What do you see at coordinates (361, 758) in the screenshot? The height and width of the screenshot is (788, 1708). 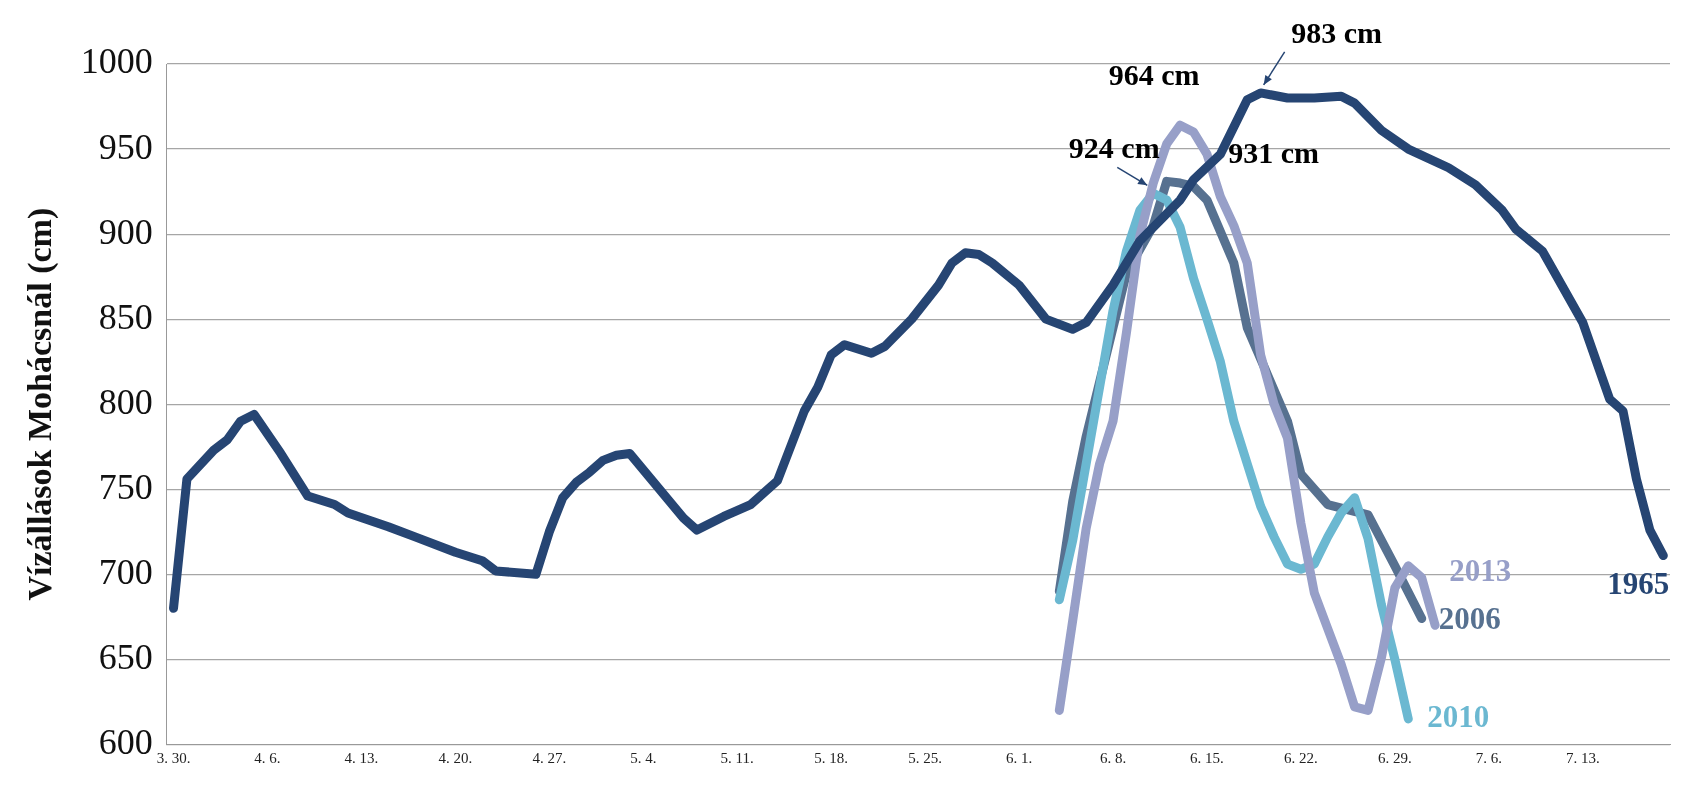 I see `x-tick-label: 4. 13.` at bounding box center [361, 758].